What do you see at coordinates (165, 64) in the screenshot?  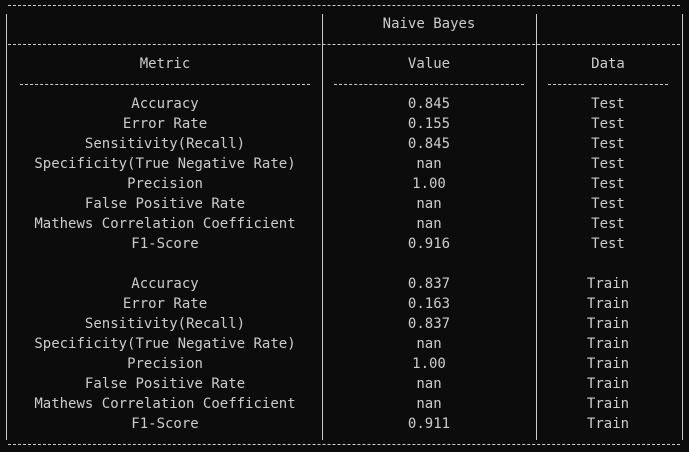 I see `column-header-metric: Metric` at bounding box center [165, 64].